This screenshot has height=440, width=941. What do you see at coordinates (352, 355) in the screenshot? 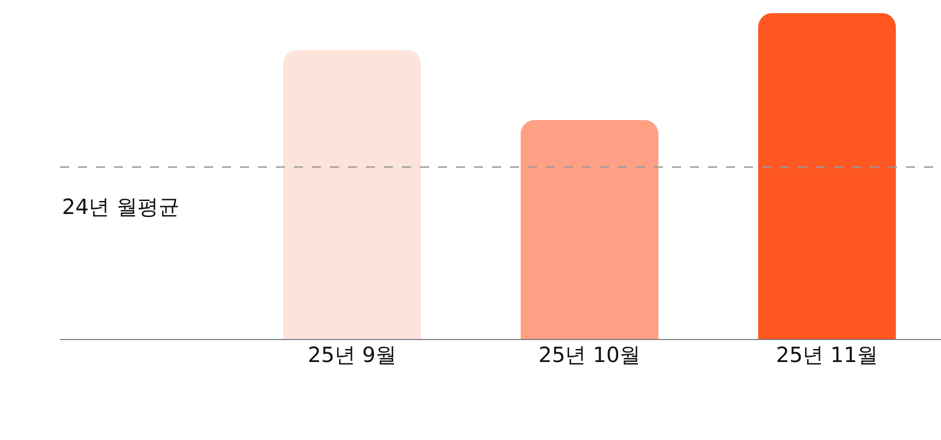
I see `x-tick-label: 25년 9월` at bounding box center [352, 355].